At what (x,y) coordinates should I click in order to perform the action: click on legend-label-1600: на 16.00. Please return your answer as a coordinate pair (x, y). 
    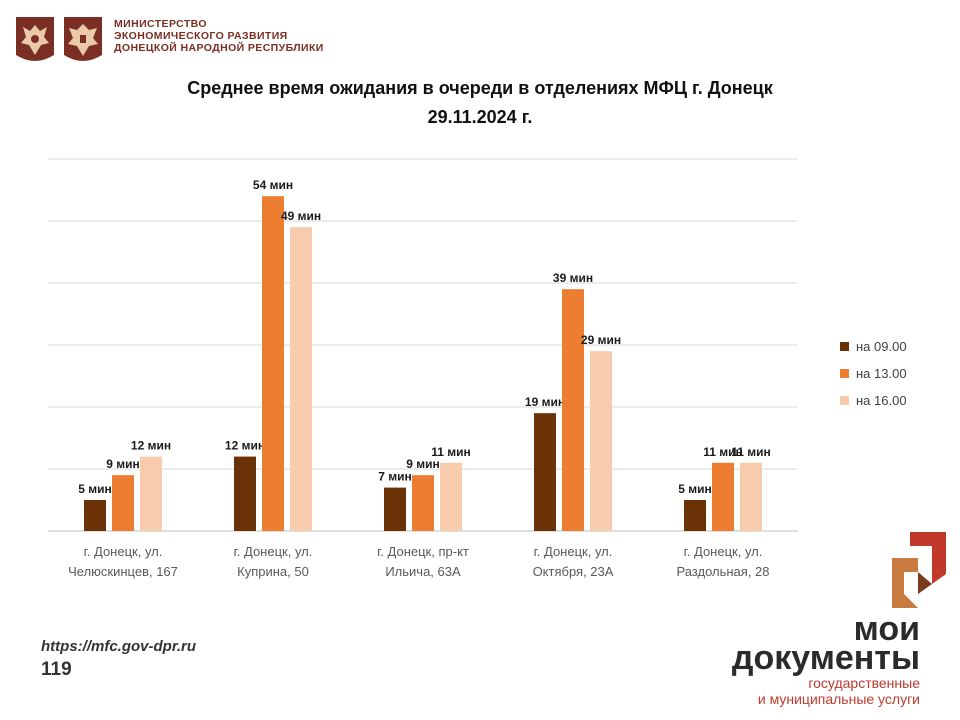
    Looking at the image, I should click on (881, 400).